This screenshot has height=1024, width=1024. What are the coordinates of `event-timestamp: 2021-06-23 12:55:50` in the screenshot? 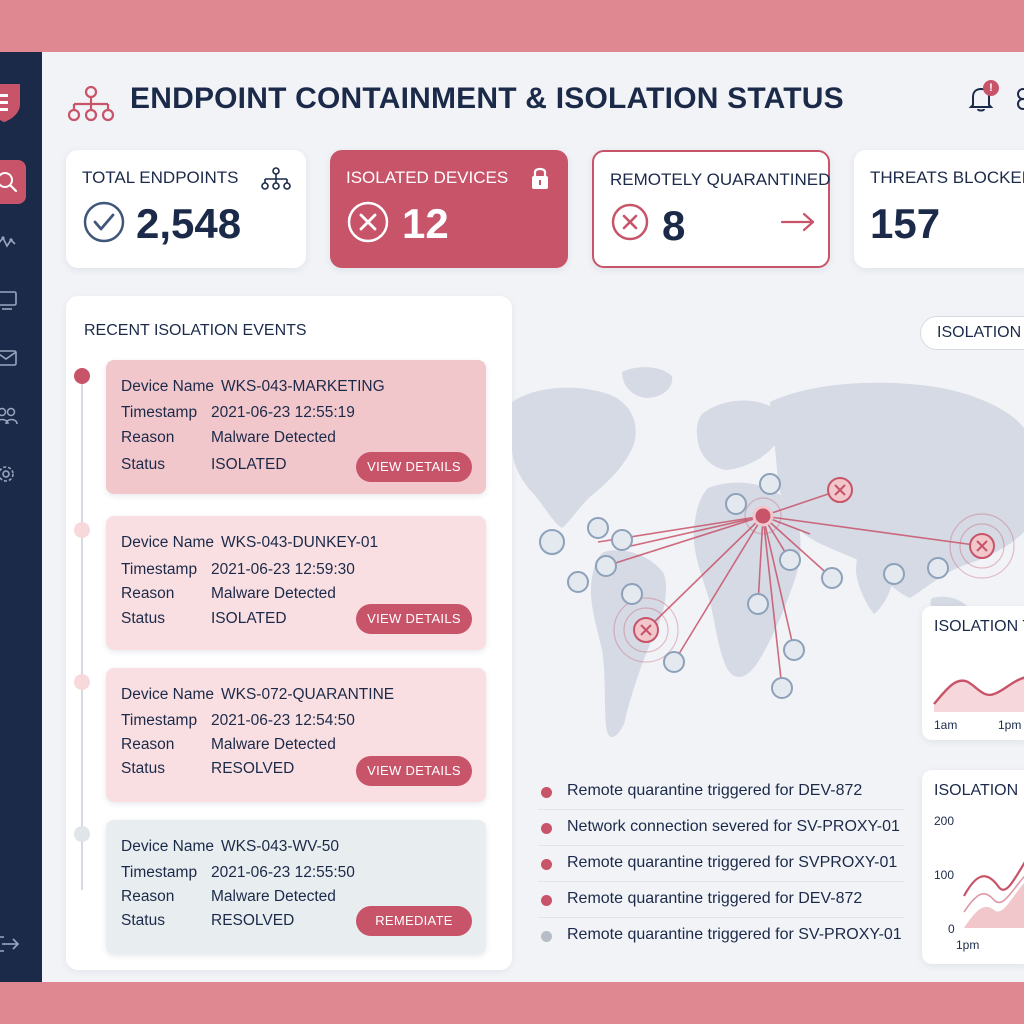 It's located at (283, 872).